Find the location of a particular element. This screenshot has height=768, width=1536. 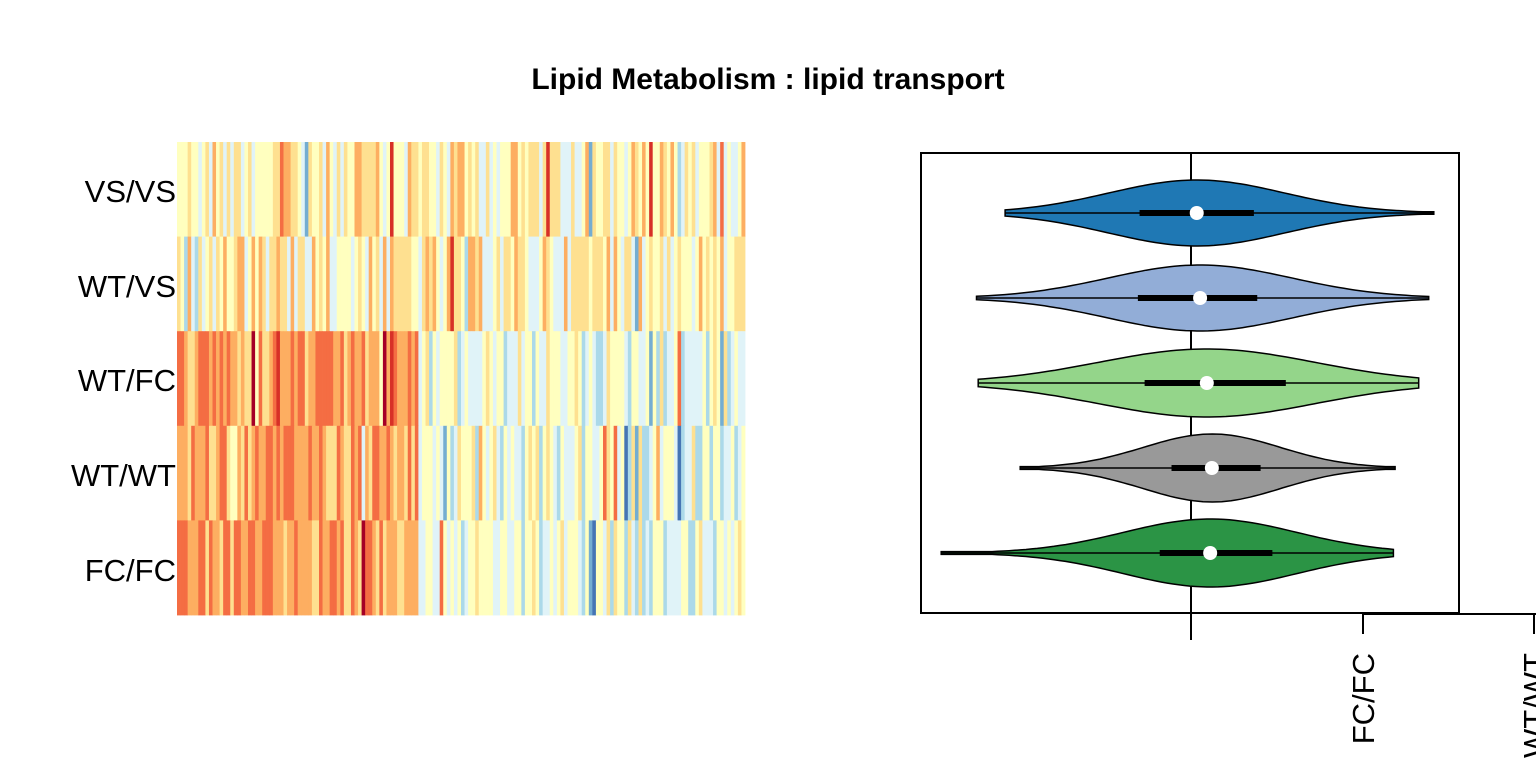

violin-median-point is located at coordinates (1196, 213).